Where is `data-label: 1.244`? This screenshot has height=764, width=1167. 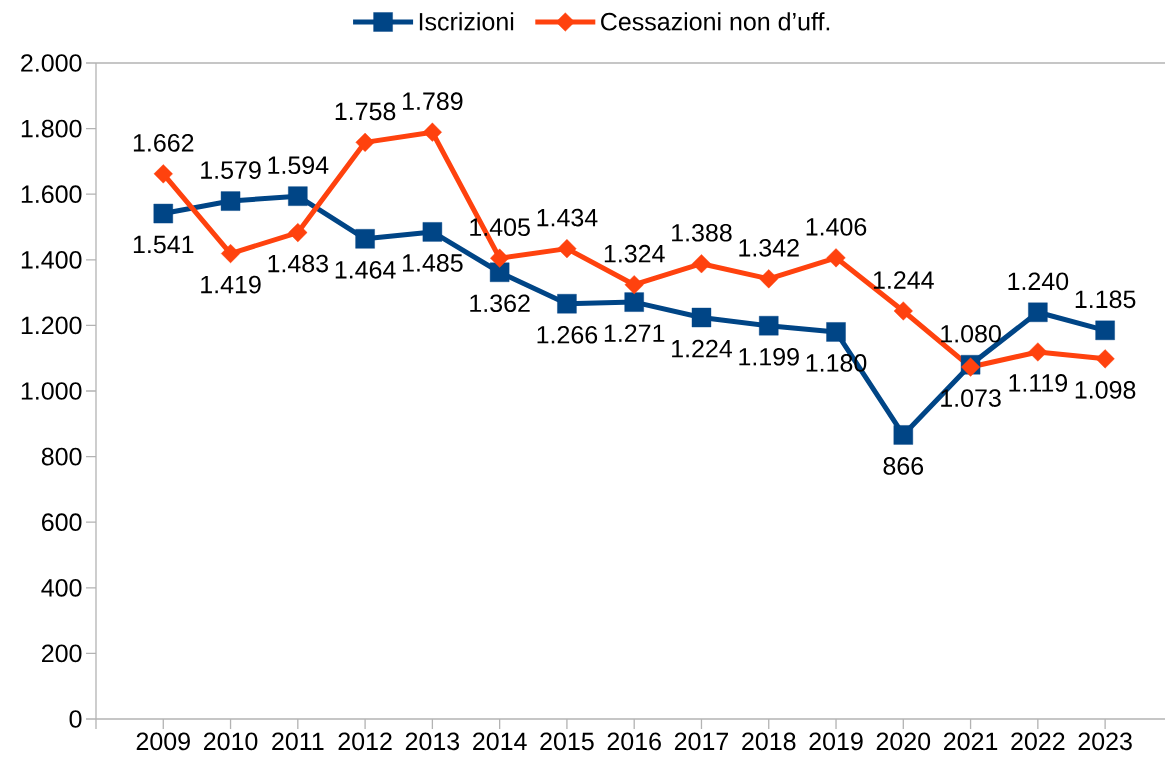 data-label: 1.244 is located at coordinates (903, 280).